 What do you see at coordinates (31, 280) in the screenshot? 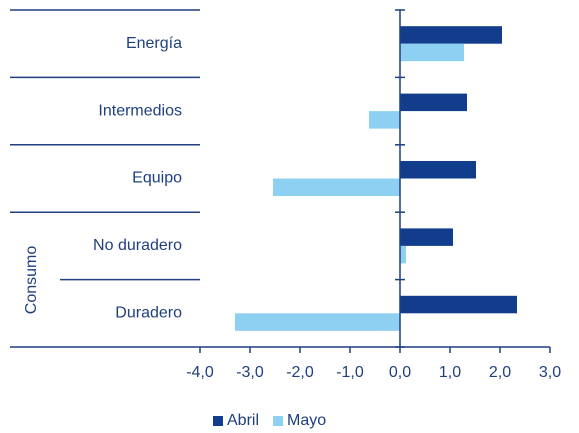
I see `group-label: Consumo` at bounding box center [31, 280].